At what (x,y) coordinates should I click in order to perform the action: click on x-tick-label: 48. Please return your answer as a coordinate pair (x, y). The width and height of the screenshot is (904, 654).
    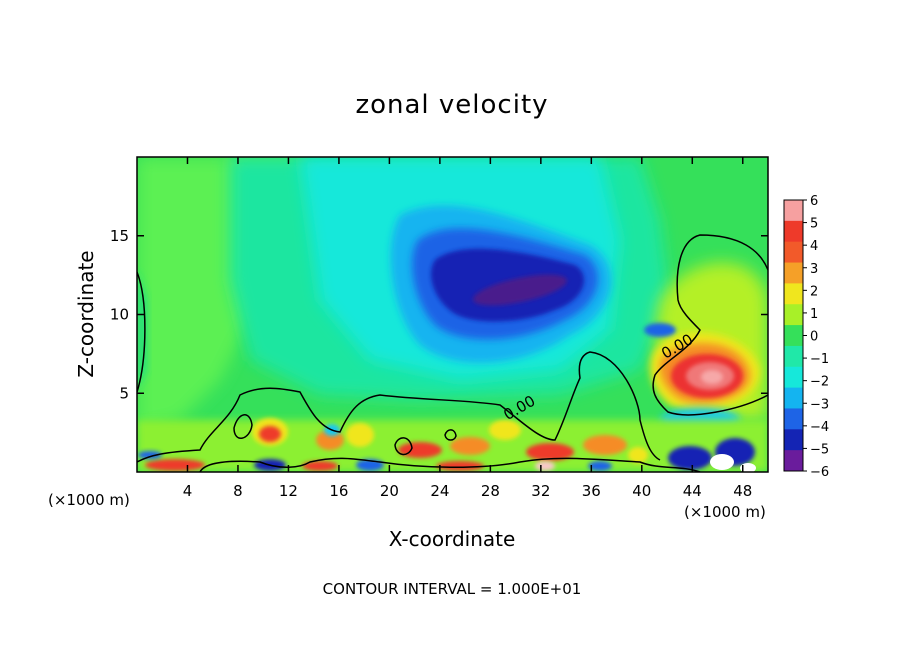
    Looking at the image, I should click on (742, 491).